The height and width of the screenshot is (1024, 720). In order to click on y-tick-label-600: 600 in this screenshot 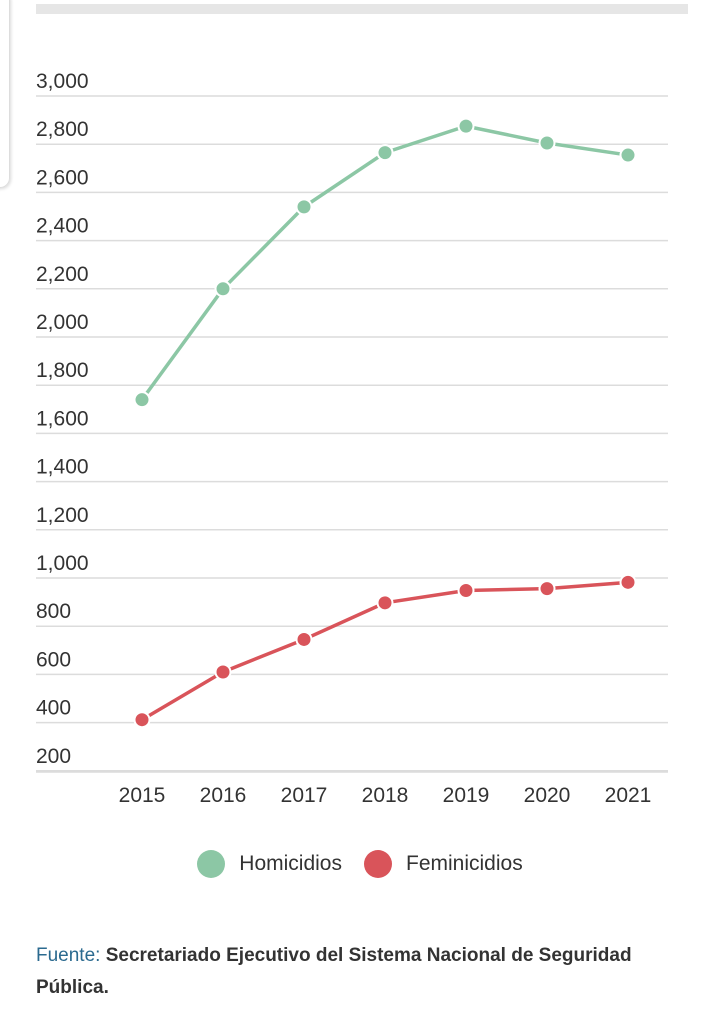, I will do `click(53, 659)`.